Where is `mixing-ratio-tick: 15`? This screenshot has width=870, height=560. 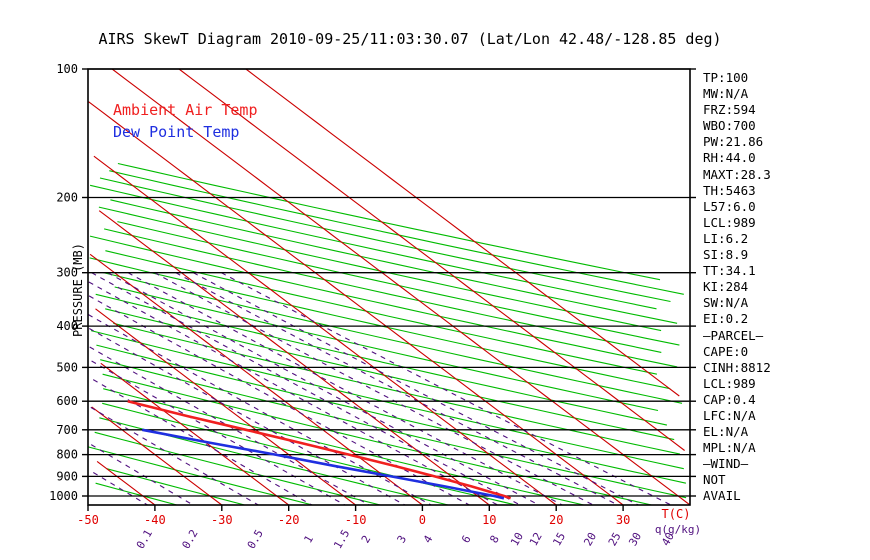 mixing-ratio-tick: 15 is located at coordinates (559, 539).